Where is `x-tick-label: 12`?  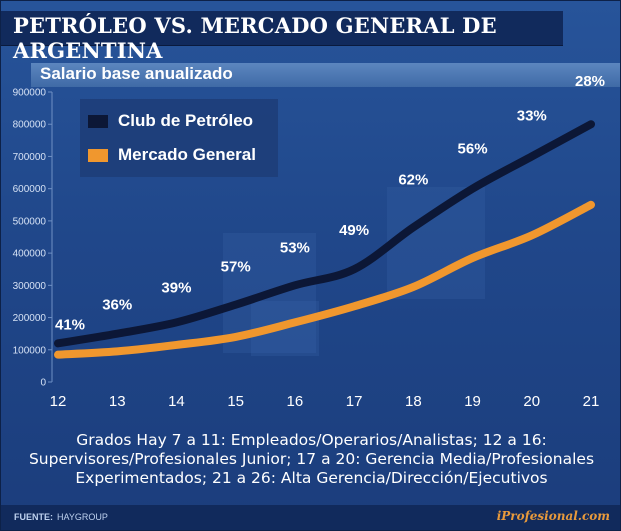 x-tick-label: 12 is located at coordinates (58, 401).